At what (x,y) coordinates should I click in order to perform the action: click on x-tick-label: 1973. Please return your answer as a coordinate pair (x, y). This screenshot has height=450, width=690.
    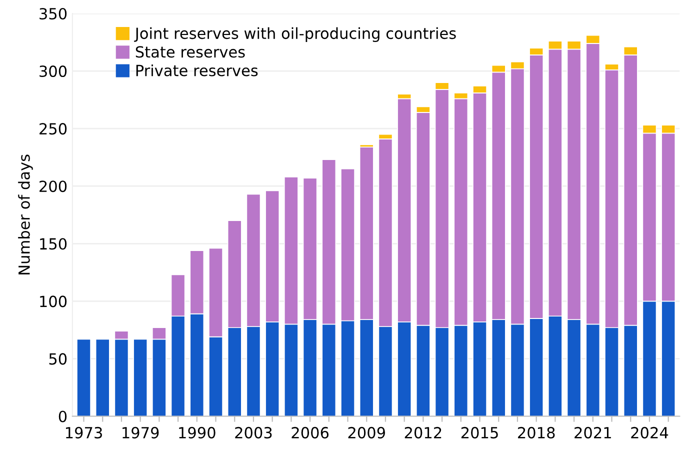
    Looking at the image, I should click on (84, 432).